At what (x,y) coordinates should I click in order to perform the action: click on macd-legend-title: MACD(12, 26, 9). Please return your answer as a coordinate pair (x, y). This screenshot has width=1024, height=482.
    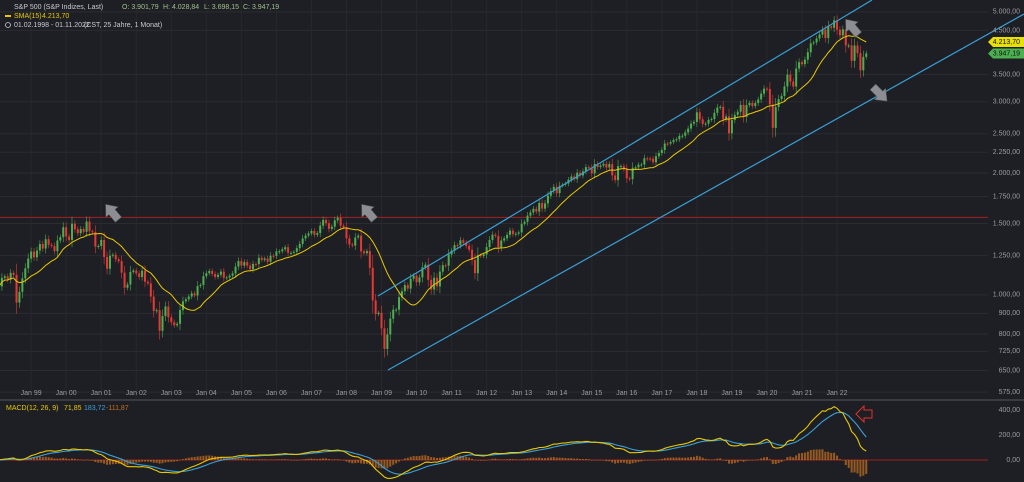
    Looking at the image, I should click on (32, 408).